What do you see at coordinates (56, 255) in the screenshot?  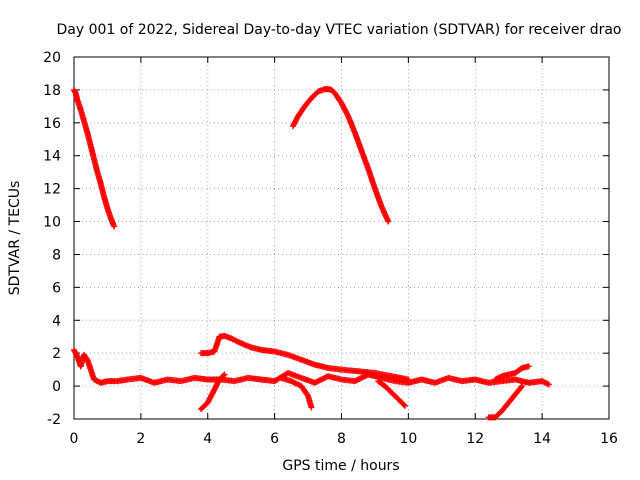 I see `y-tick-label: 8` at bounding box center [56, 255].